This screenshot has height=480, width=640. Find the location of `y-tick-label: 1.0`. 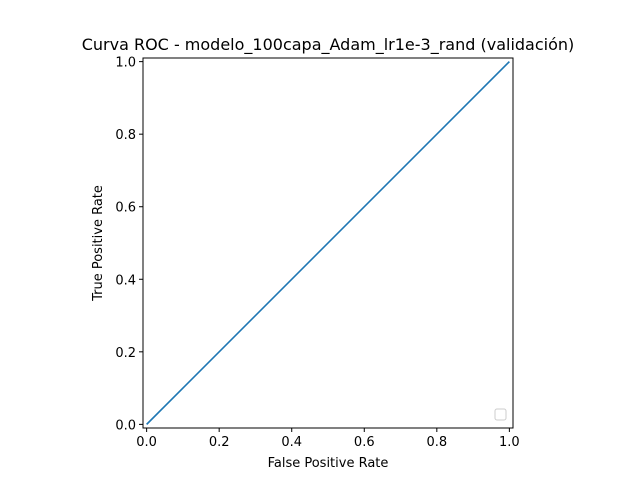

y-tick-label: 1.0 is located at coordinates (125, 63).